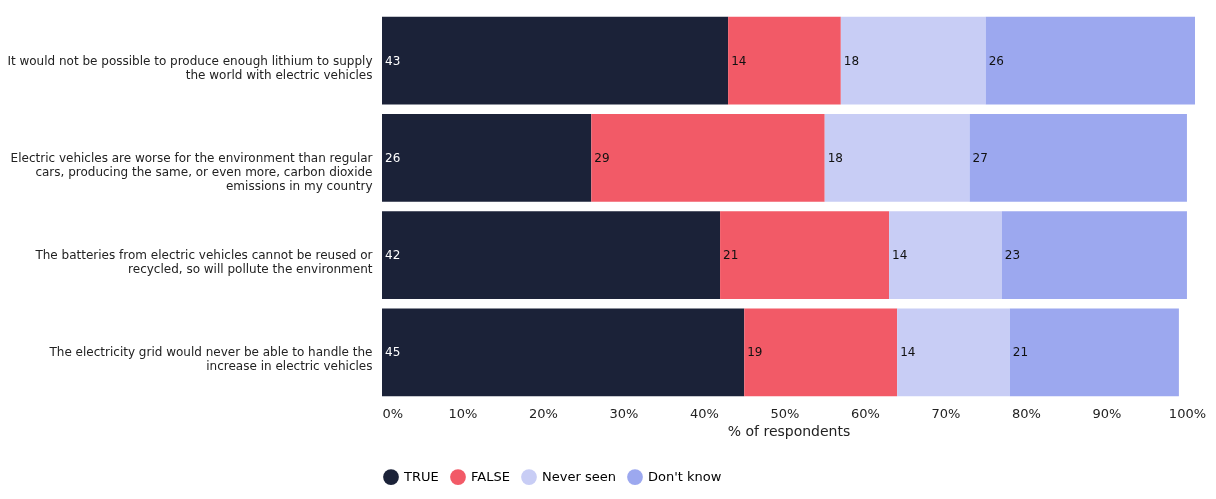 The width and height of the screenshot is (1216, 499). Describe the element at coordinates (203, 262) in the screenshot. I see `y-tick-label: The batteries from electric vehicles cannot be reused or recycled, so will pollute the environment` at that location.